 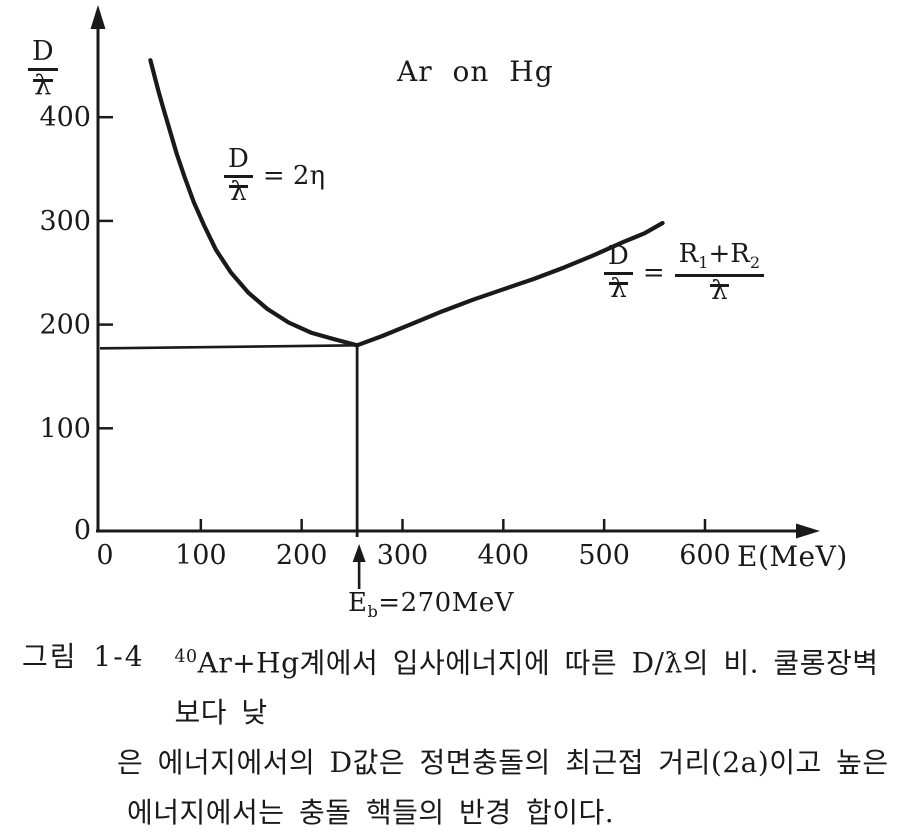 What do you see at coordinates (510, 284) in the screenshot?
I see `curve-sum-of-radii-branch` at bounding box center [510, 284].